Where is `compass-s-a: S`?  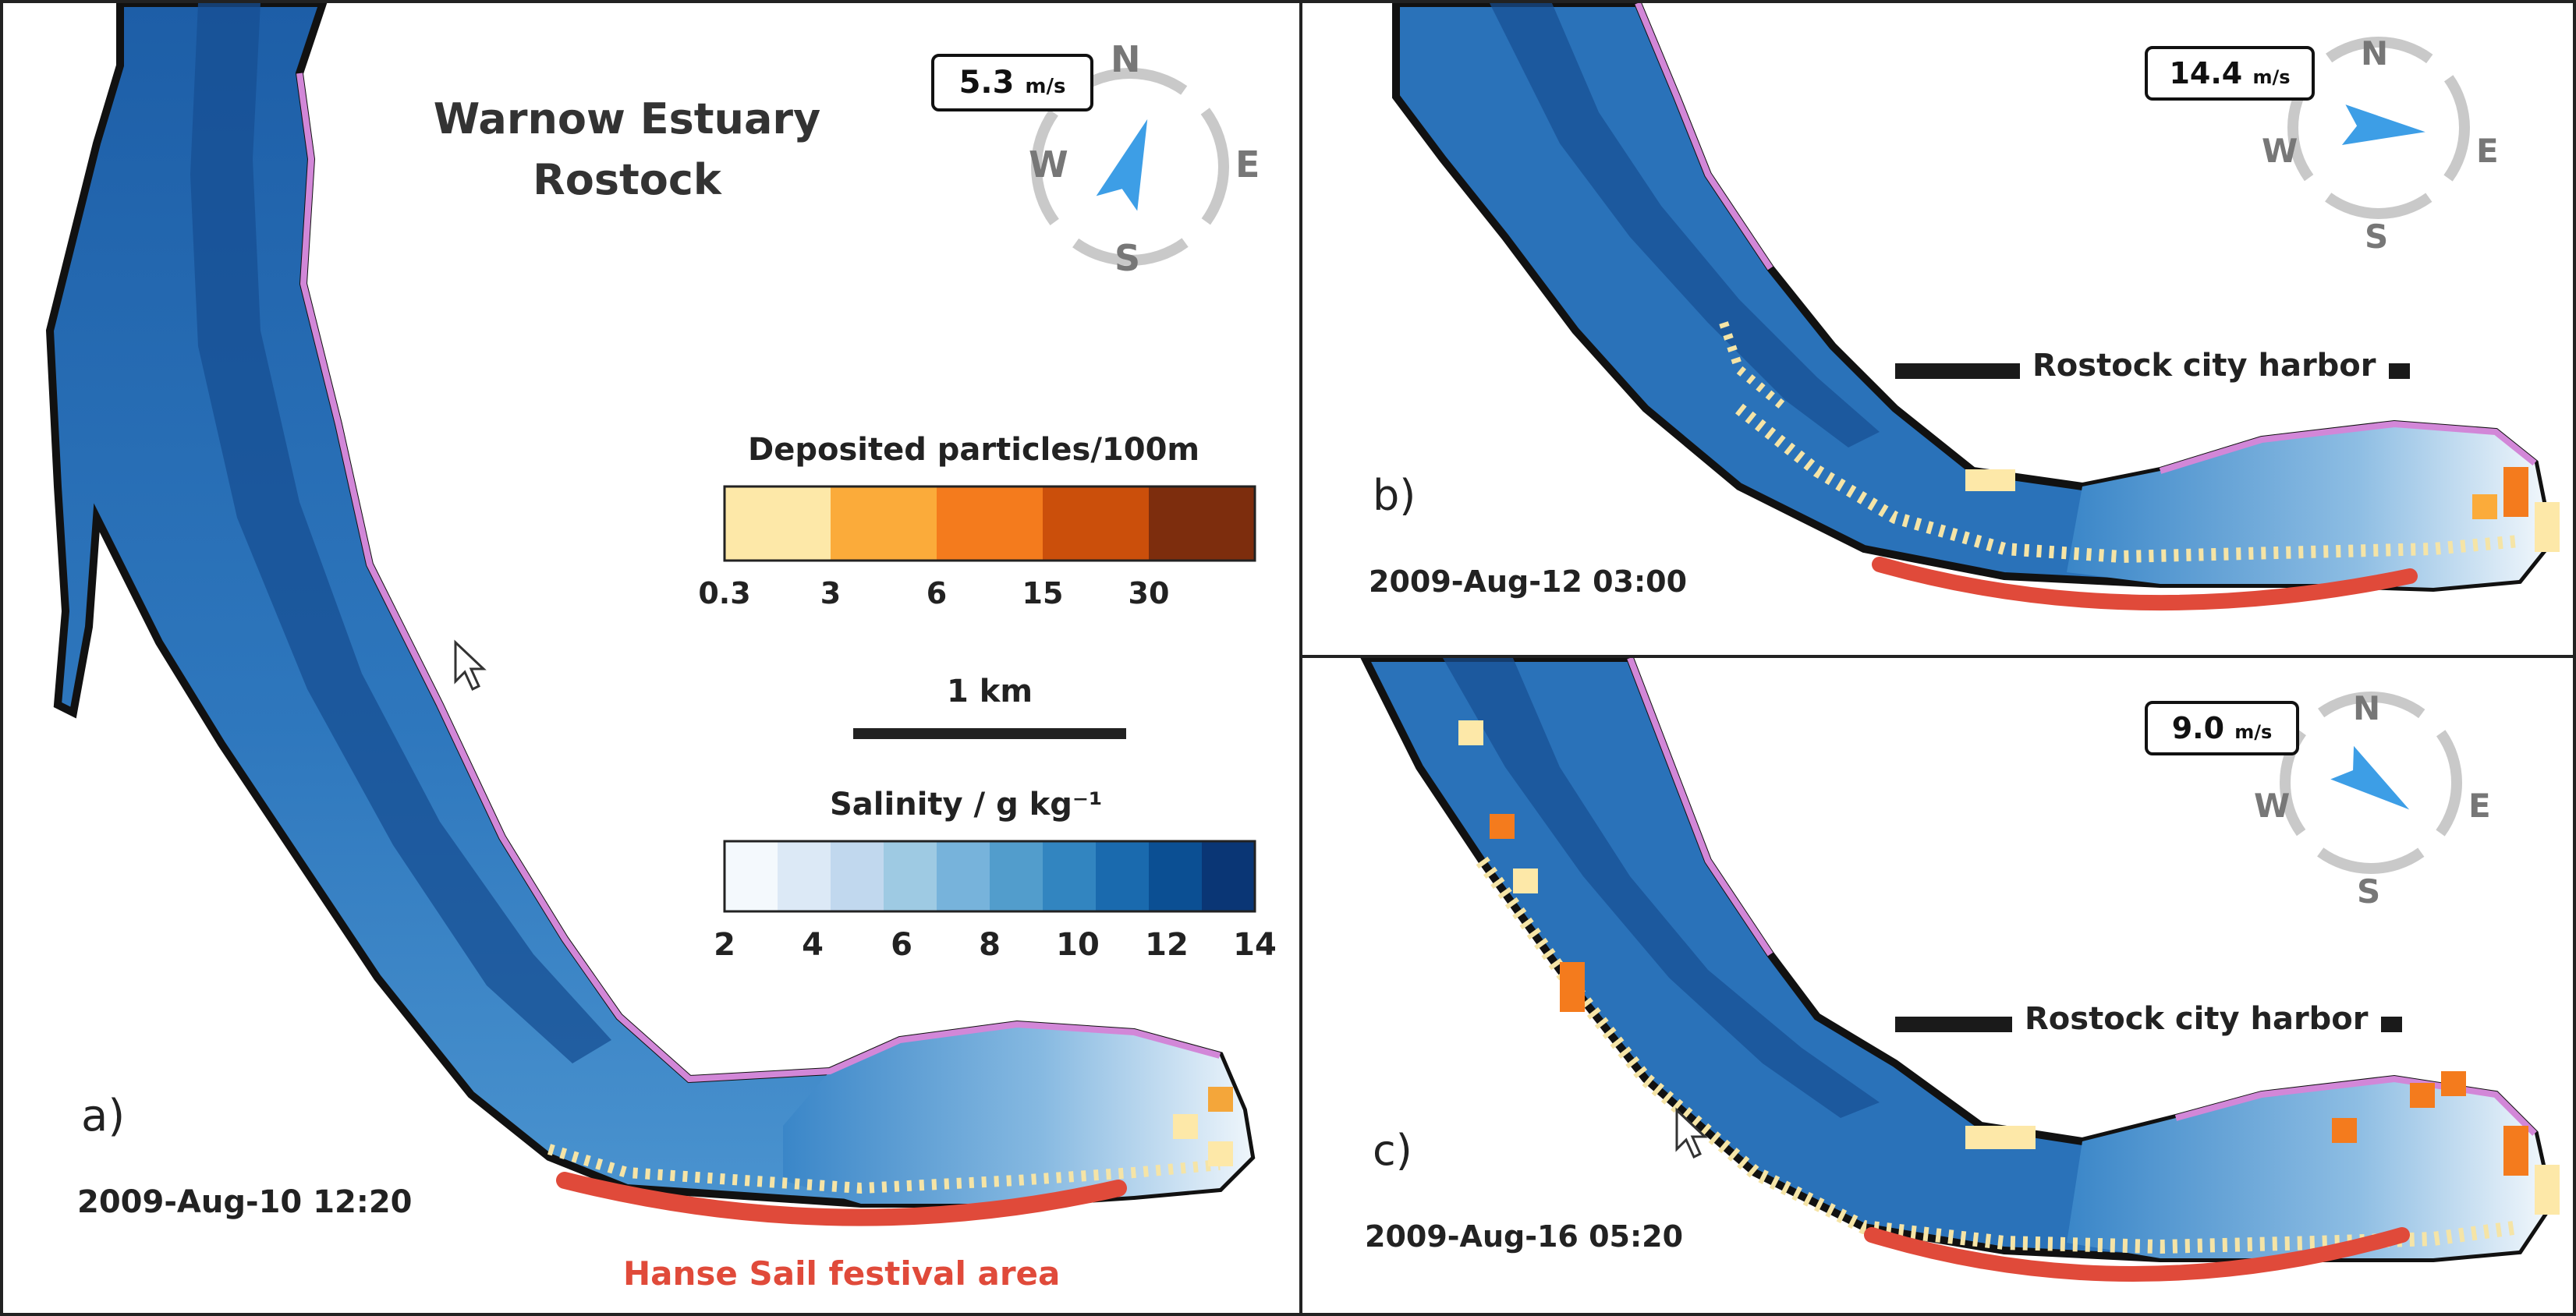 compass-s-a: S is located at coordinates (1127, 258).